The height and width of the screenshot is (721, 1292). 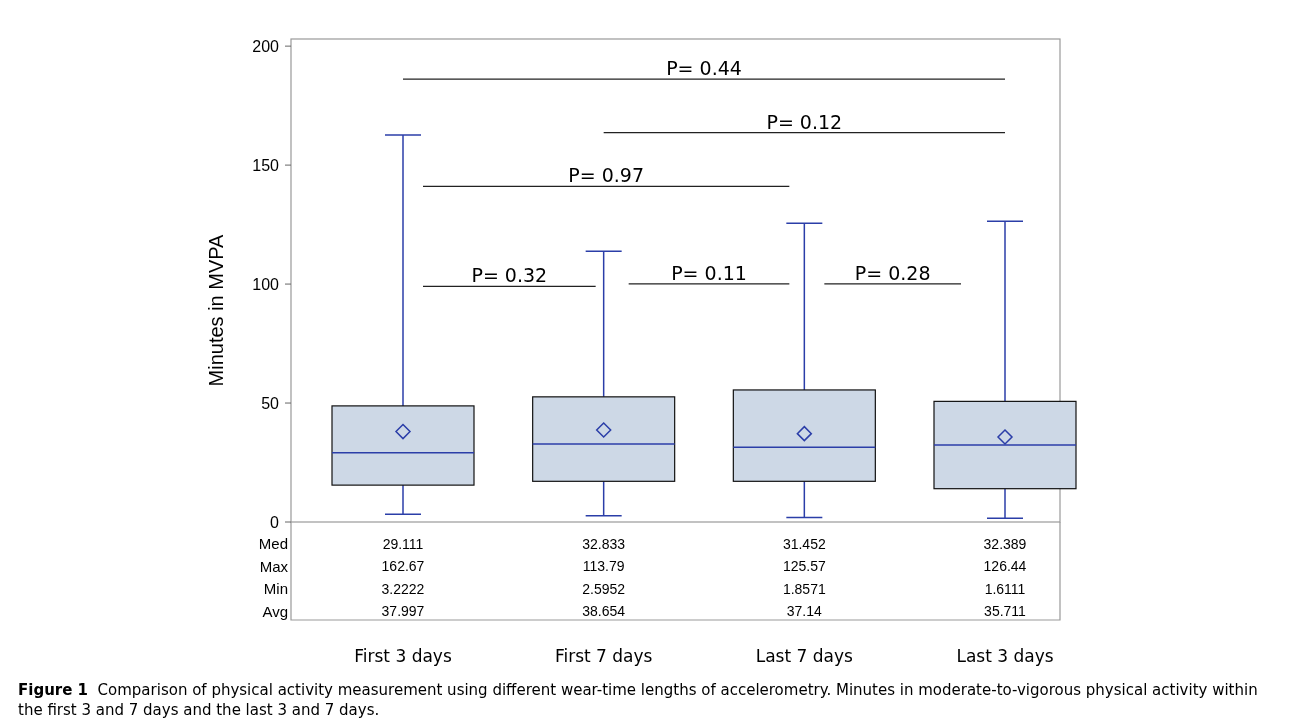 What do you see at coordinates (275, 589) in the screenshot?
I see `text: Min` at bounding box center [275, 589].